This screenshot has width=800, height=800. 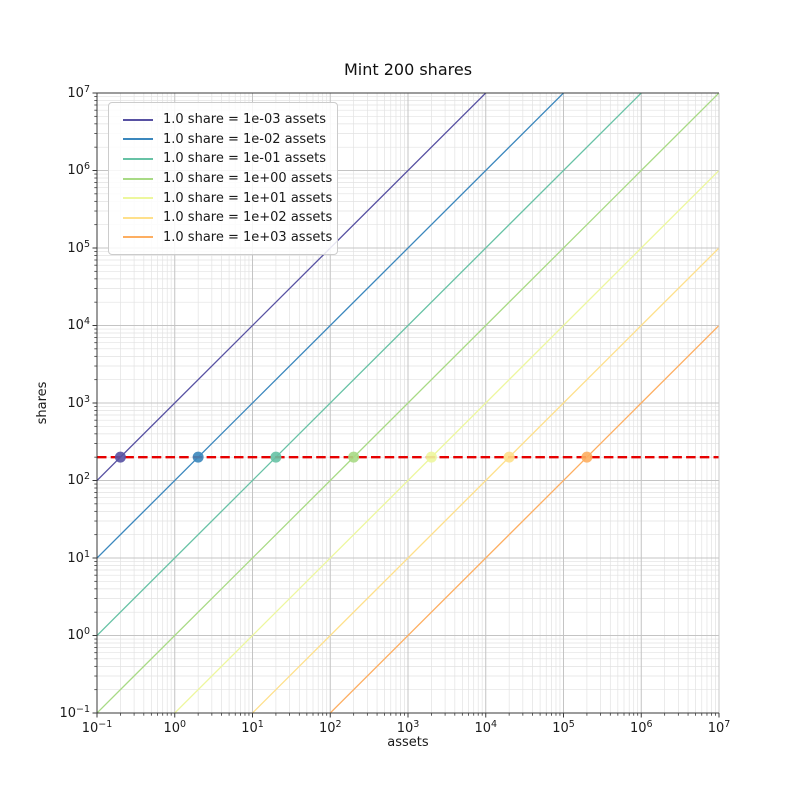 What do you see at coordinates (78, 92) in the screenshot?
I see `y-tick-label: 10⁷` at bounding box center [78, 92].